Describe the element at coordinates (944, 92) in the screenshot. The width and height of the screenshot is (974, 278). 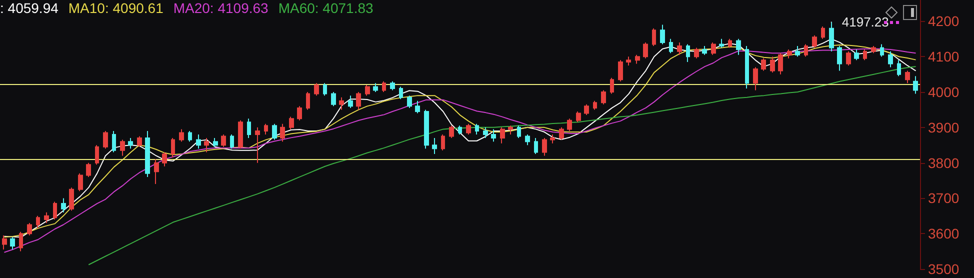
I see `y-tick-label: 4000` at that location.